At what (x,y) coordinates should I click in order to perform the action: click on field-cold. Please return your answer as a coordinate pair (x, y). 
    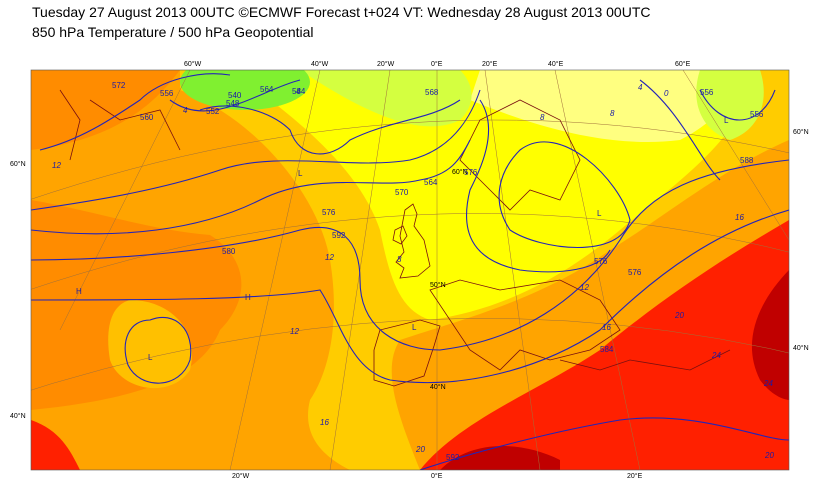
    Looking at the image, I should click on (730, 105).